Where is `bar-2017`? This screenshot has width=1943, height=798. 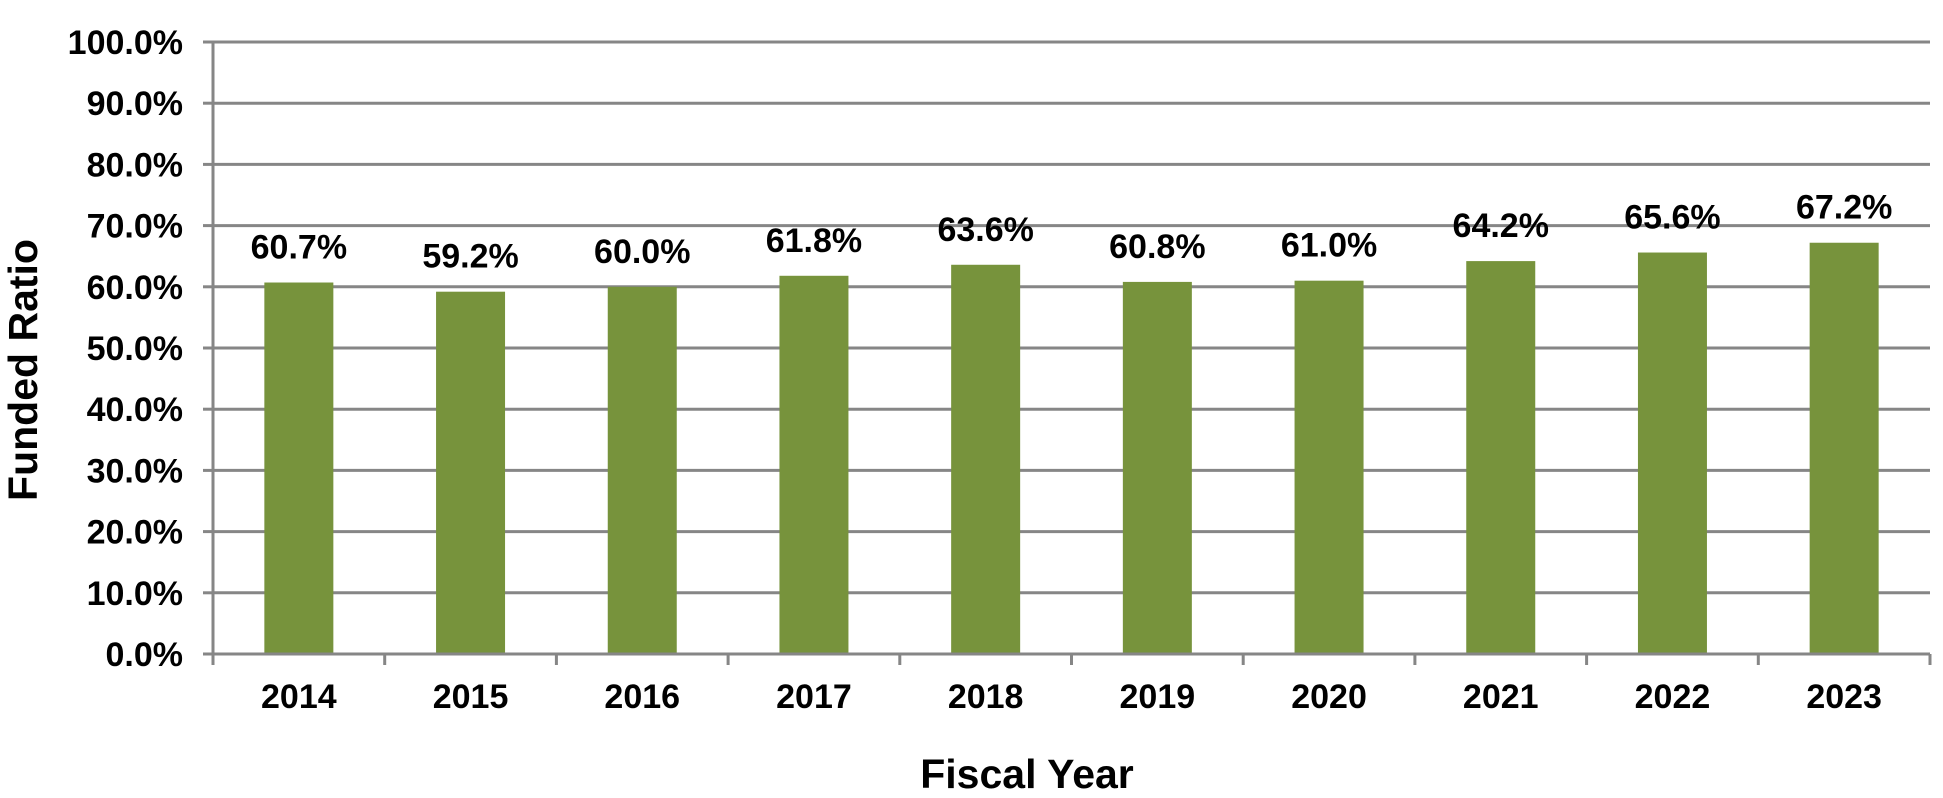
bar-2017 is located at coordinates (814, 464).